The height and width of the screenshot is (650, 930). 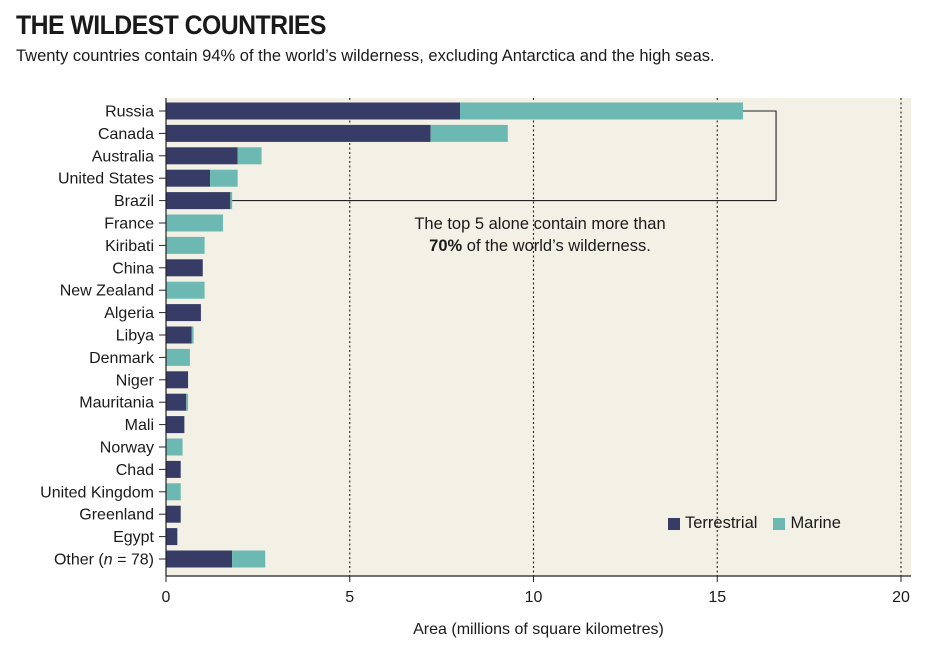 What do you see at coordinates (106, 179) in the screenshot?
I see `category-label-united-states: United States` at bounding box center [106, 179].